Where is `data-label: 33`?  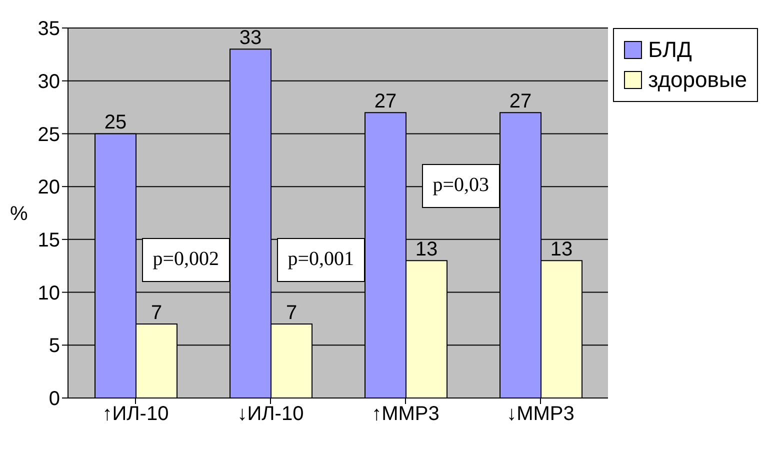 data-label: 33 is located at coordinates (250, 38).